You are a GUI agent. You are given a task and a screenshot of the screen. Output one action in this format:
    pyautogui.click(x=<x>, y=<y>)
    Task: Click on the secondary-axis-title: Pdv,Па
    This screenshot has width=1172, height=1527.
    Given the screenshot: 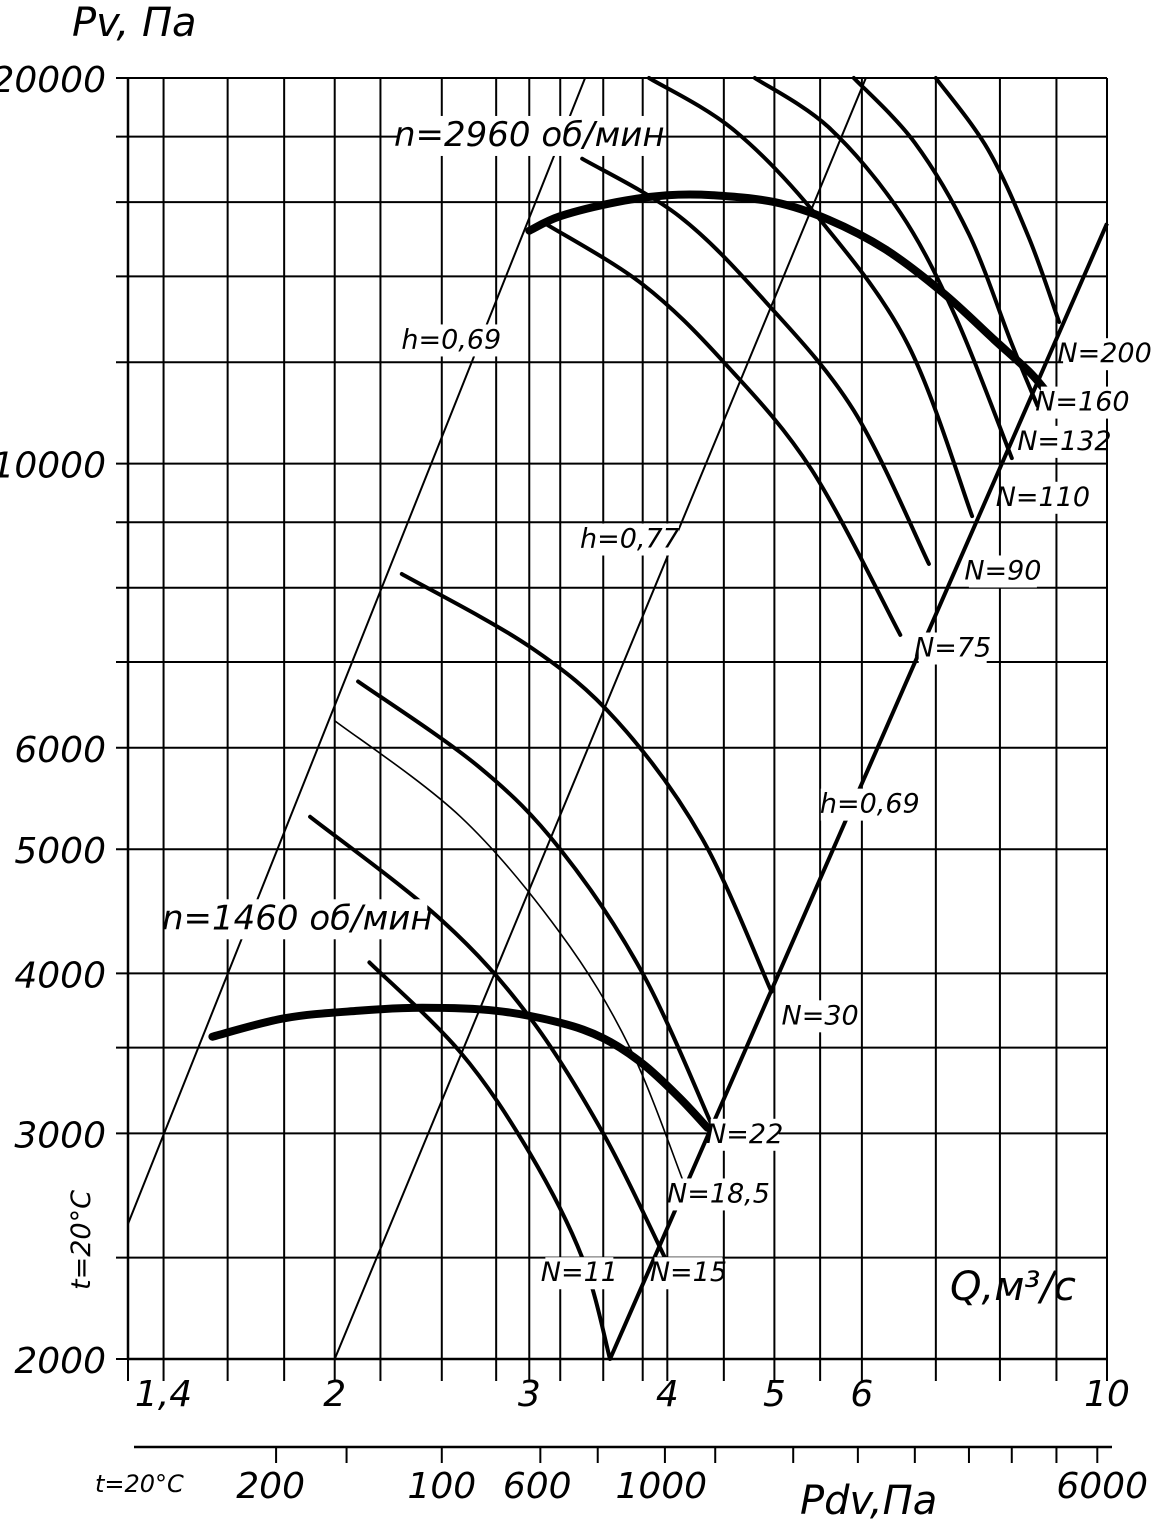 What is the action you would take?
    pyautogui.click(x=868, y=1501)
    